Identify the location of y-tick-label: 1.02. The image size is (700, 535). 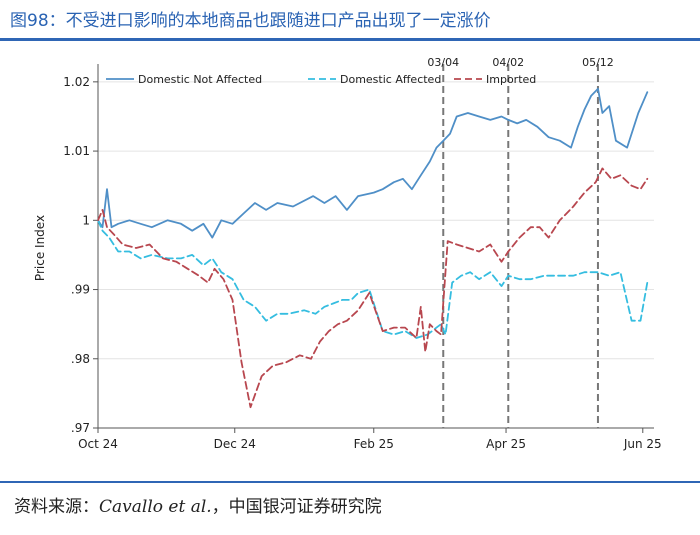
(76, 82).